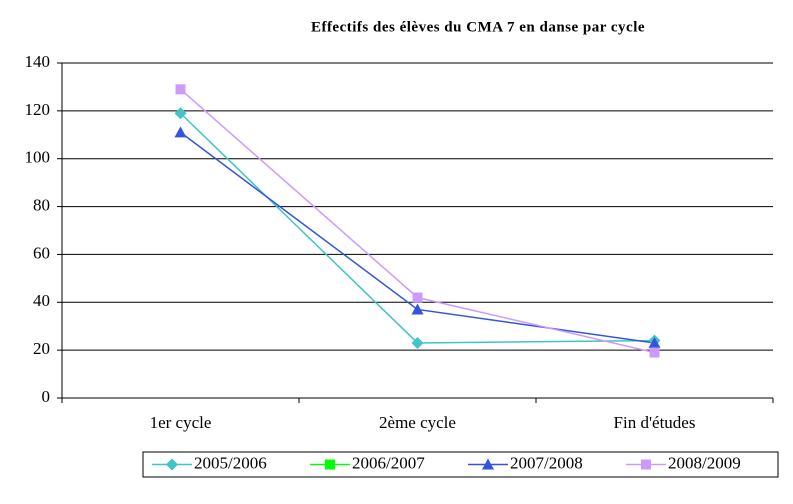  I want to click on y-tick-label: 60, so click(41, 252).